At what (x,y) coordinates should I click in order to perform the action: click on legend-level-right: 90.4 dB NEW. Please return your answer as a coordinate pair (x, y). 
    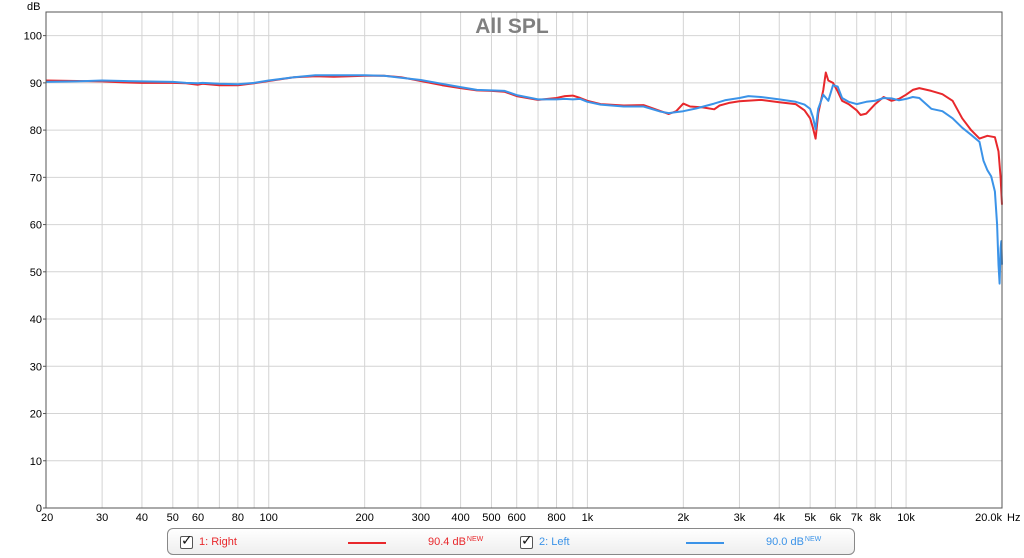
    Looking at the image, I should click on (455, 542).